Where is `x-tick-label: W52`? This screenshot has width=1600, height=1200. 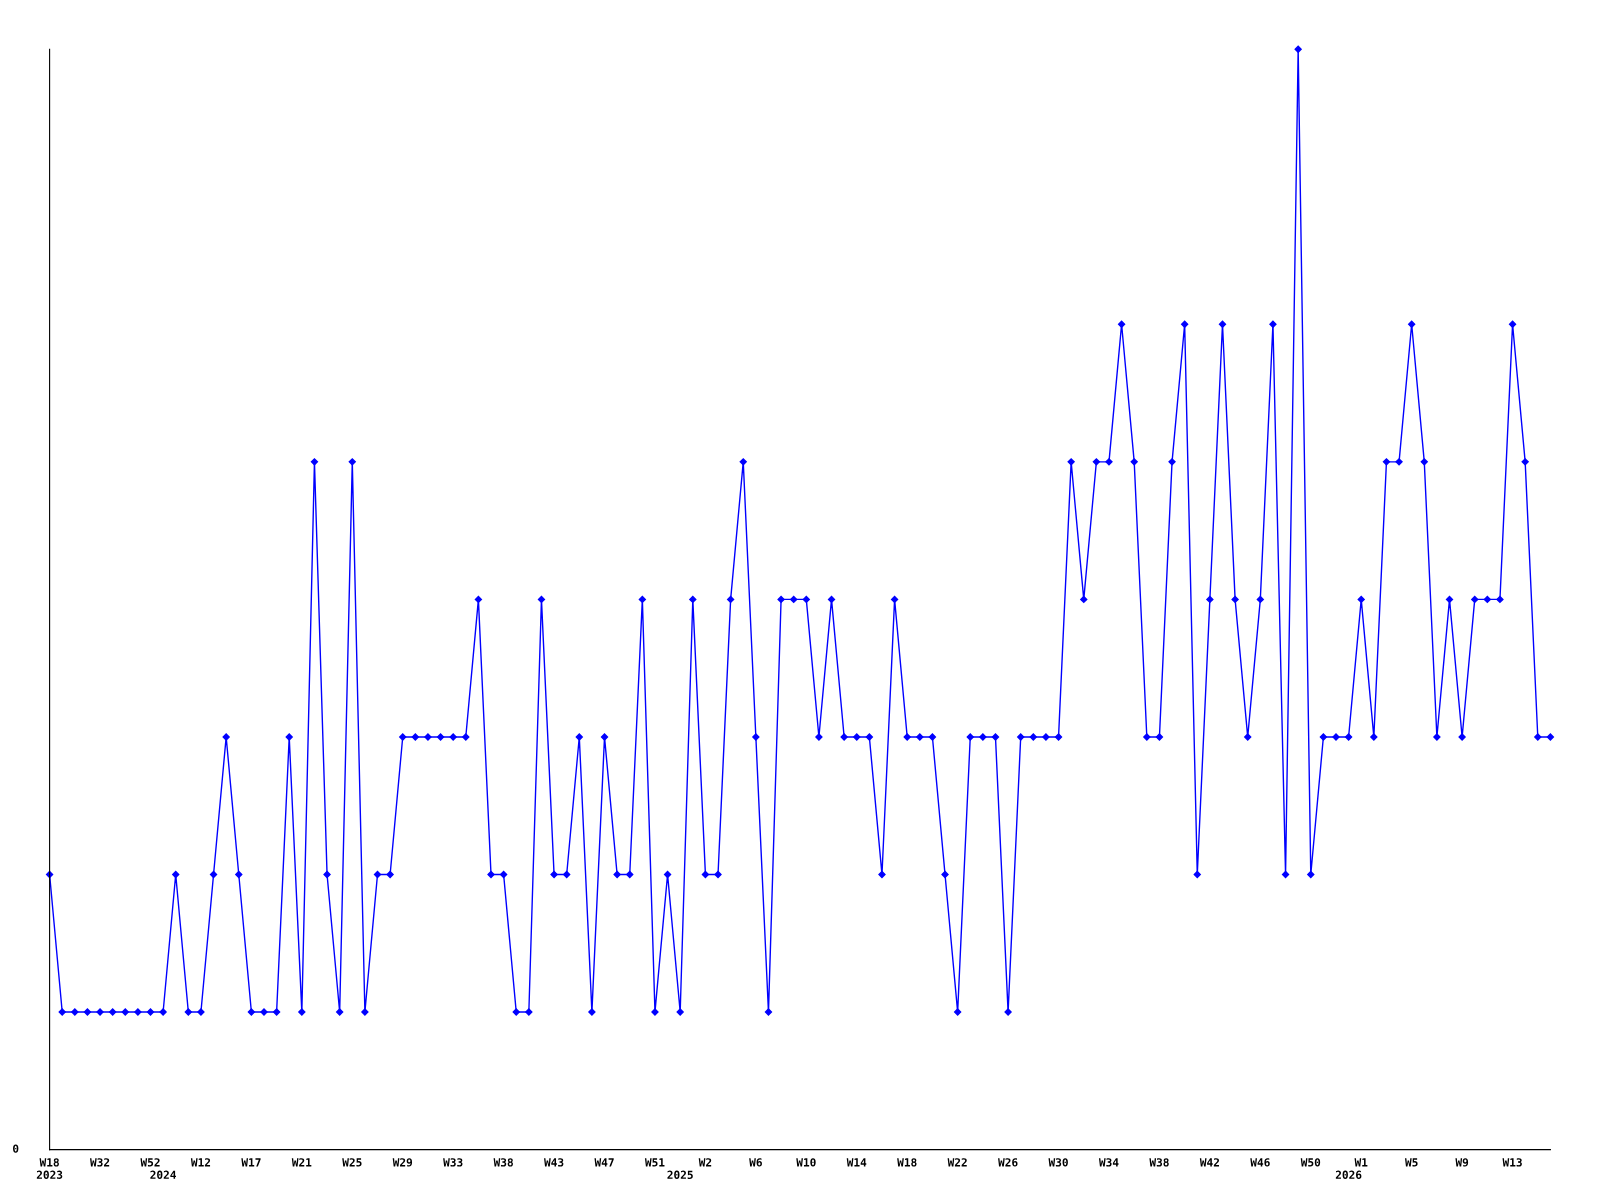
x-tick-label: W52 is located at coordinates (150, 1162).